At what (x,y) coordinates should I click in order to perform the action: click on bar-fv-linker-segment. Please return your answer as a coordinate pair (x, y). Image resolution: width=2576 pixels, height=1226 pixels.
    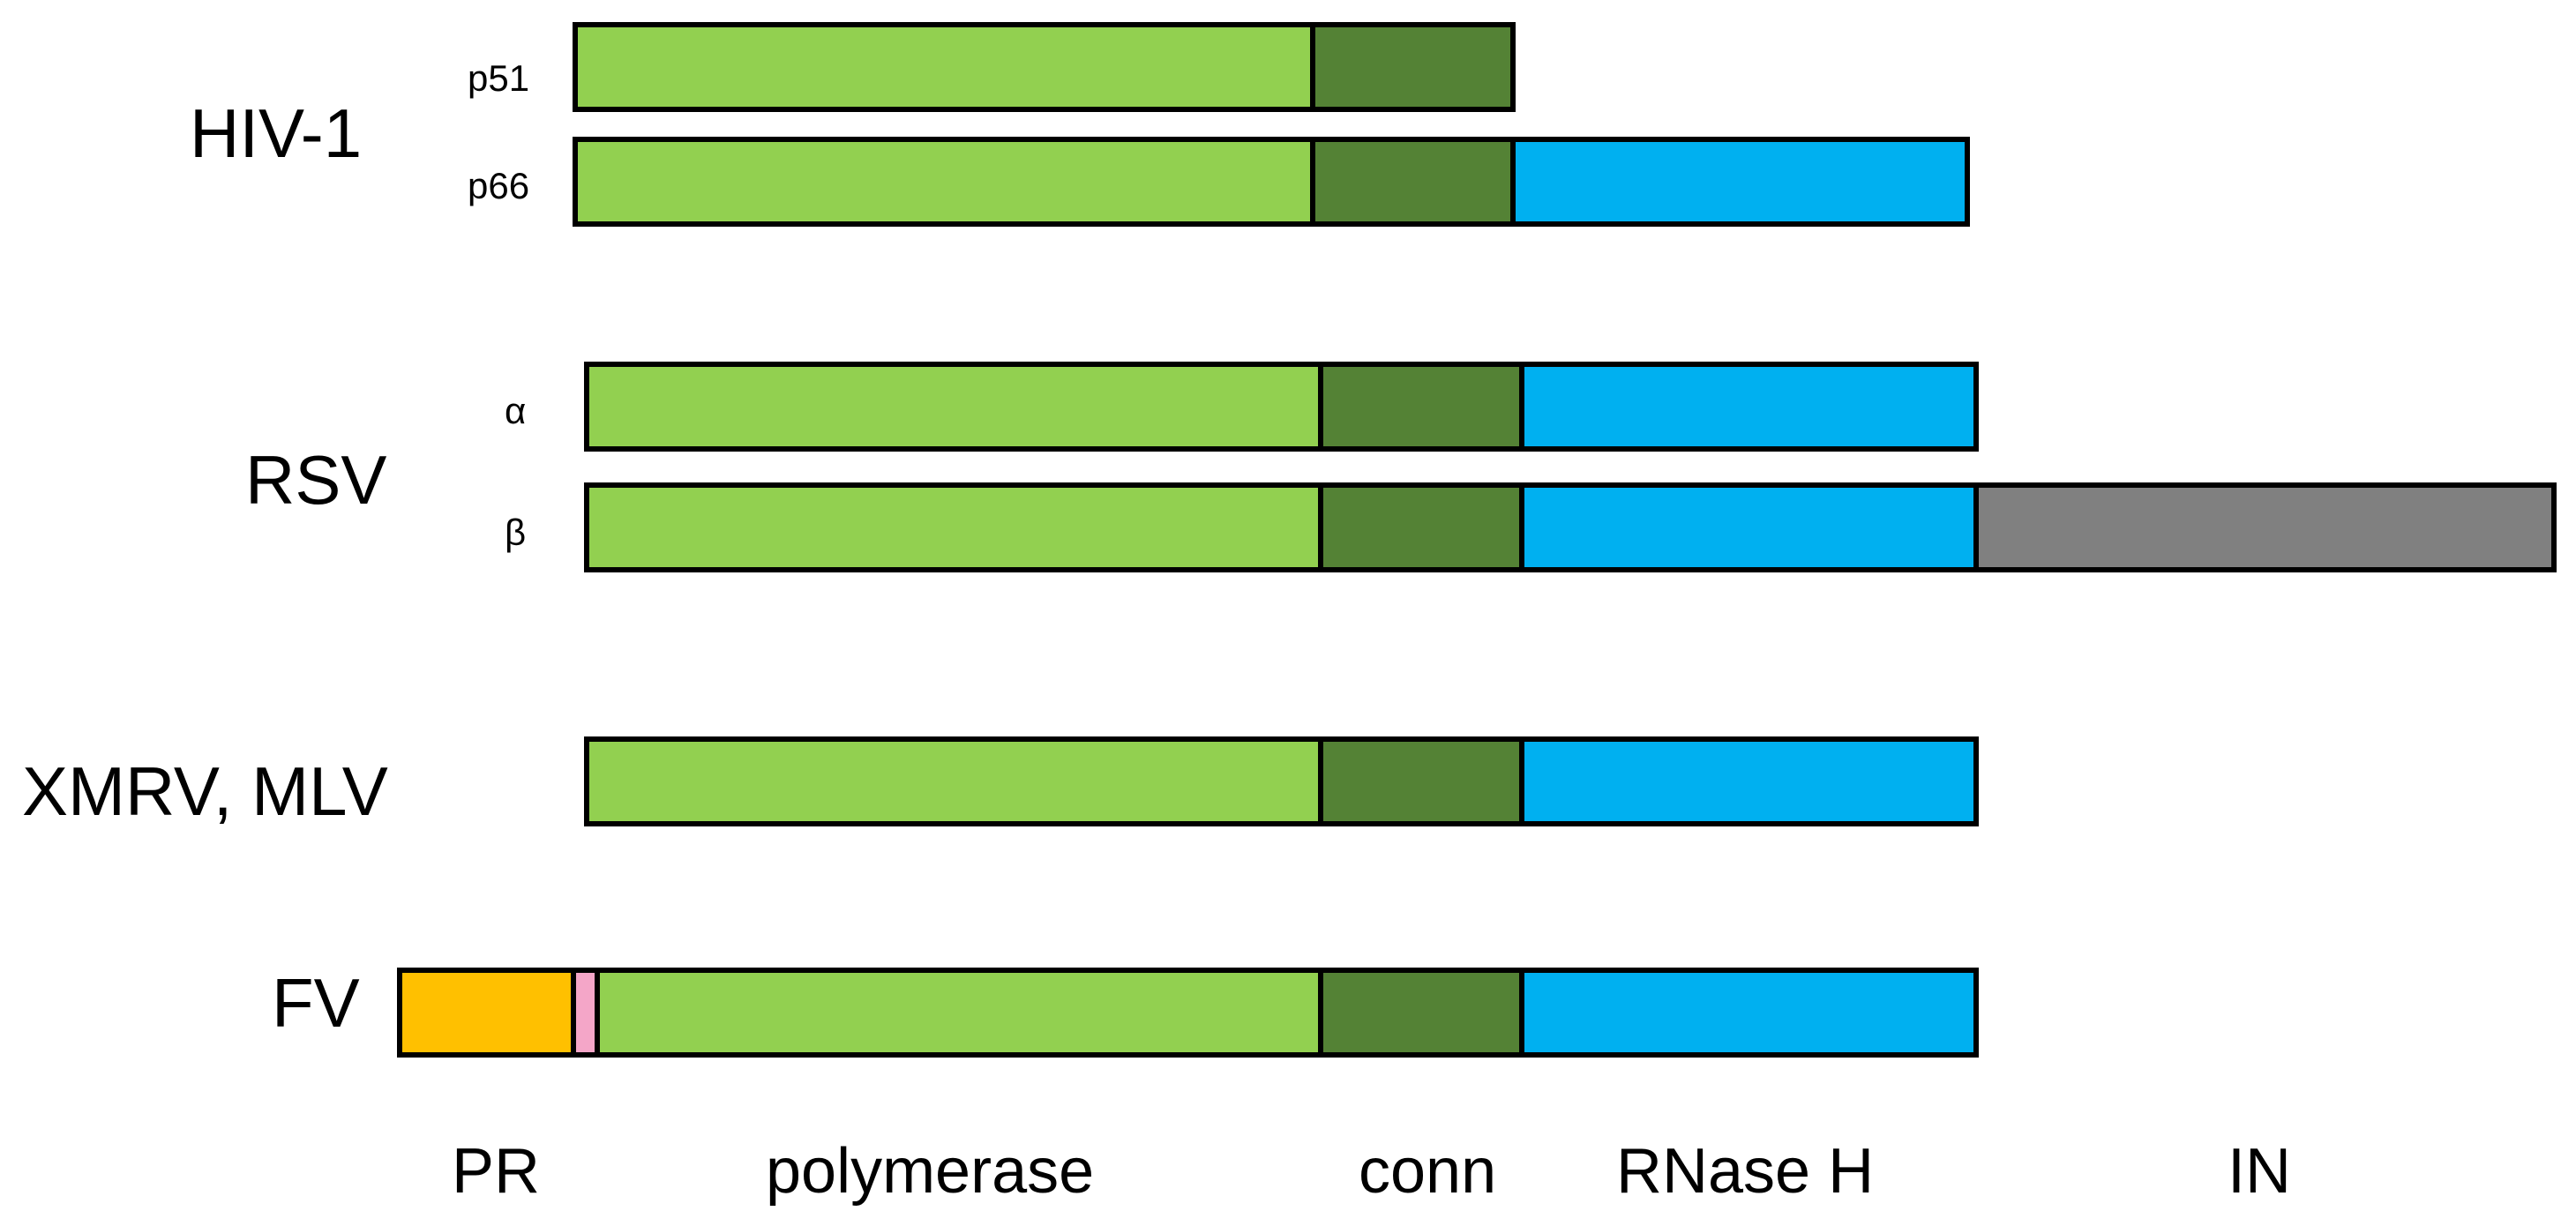
    Looking at the image, I should click on (586, 1013).